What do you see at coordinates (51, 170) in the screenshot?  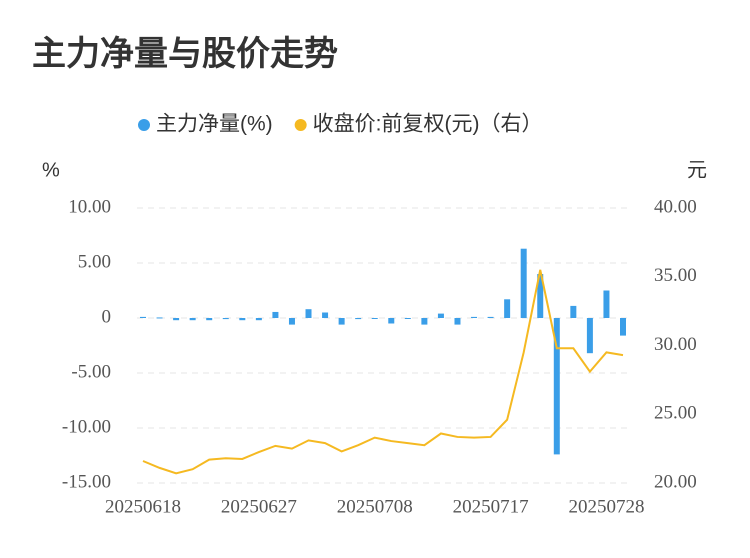 I see `y-axis-label: %` at bounding box center [51, 170].